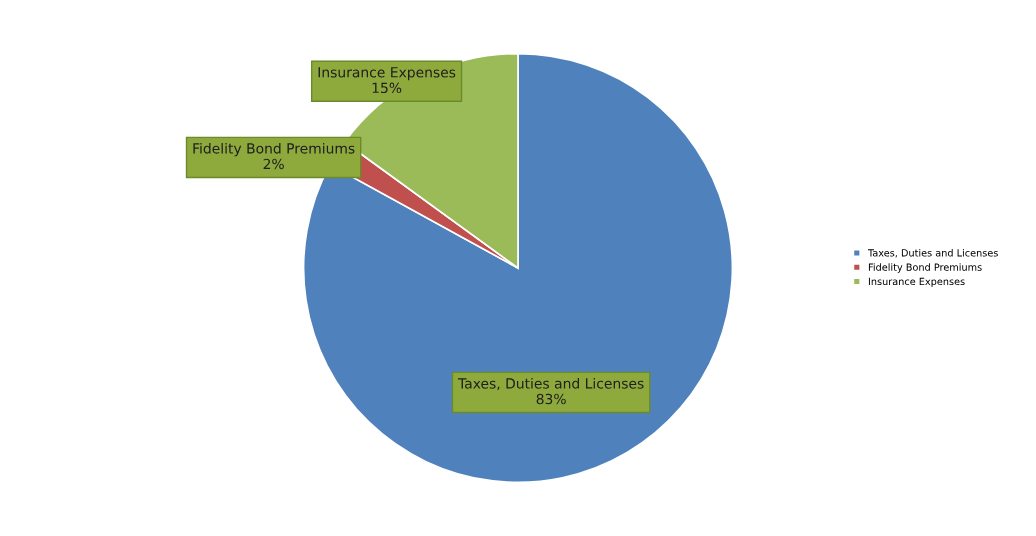 This screenshot has width=1036, height=536. Describe the element at coordinates (550, 384) in the screenshot. I see `slice-label: Taxes, Duties and Licenses` at that location.